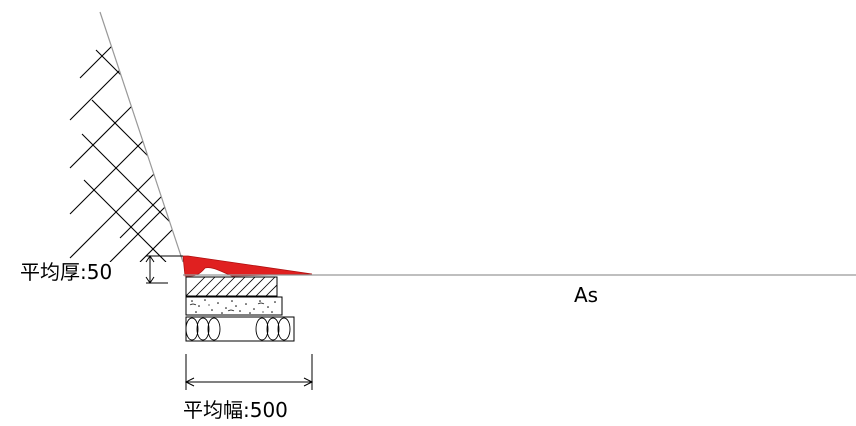 This screenshot has width=856, height=426. Describe the element at coordinates (234, 306) in the screenshot. I see `base-course-layer` at that location.